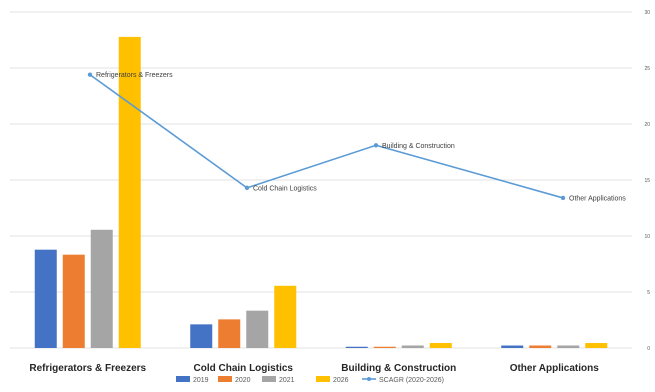  What do you see at coordinates (398, 368) in the screenshot?
I see `category-label: Building & Construction` at bounding box center [398, 368].